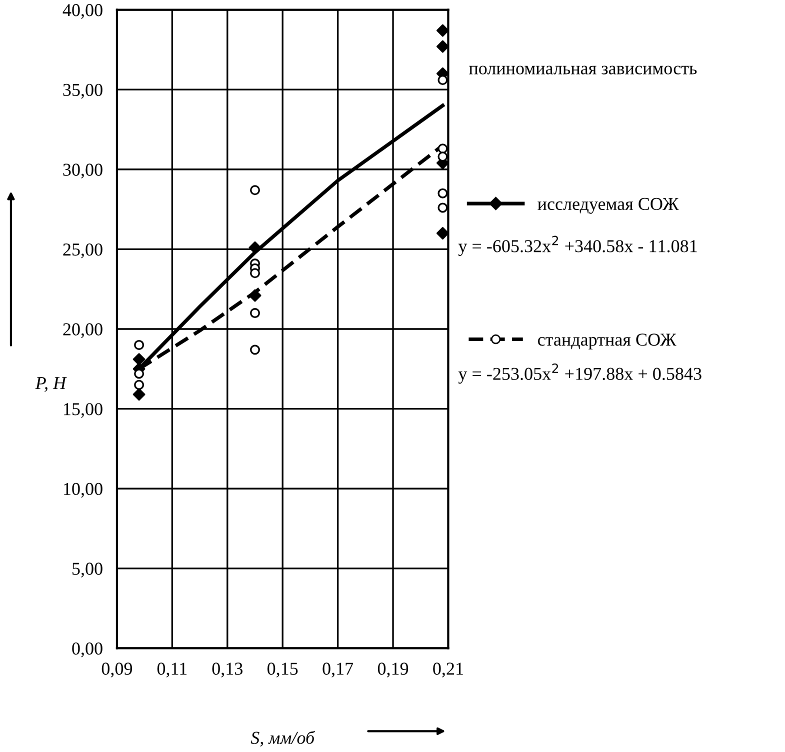  Describe the element at coordinates (82, 330) in the screenshot. I see `y-tick-label: 20,00` at that location.